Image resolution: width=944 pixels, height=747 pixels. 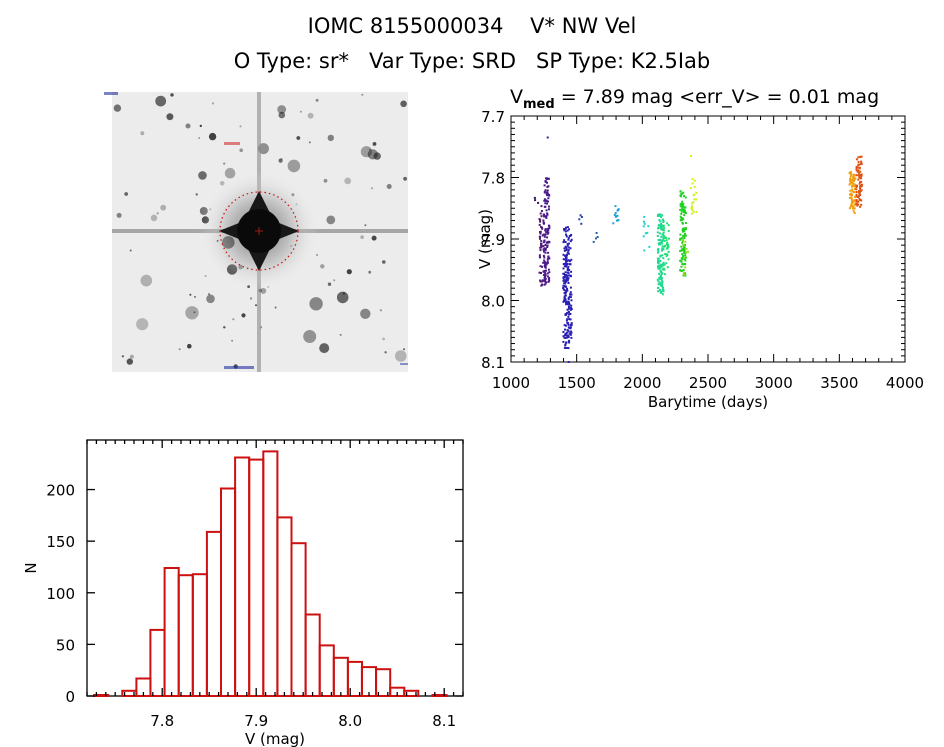 What do you see at coordinates (839, 383) in the screenshot?
I see `lc-xtick-label: 3500` at bounding box center [839, 383].